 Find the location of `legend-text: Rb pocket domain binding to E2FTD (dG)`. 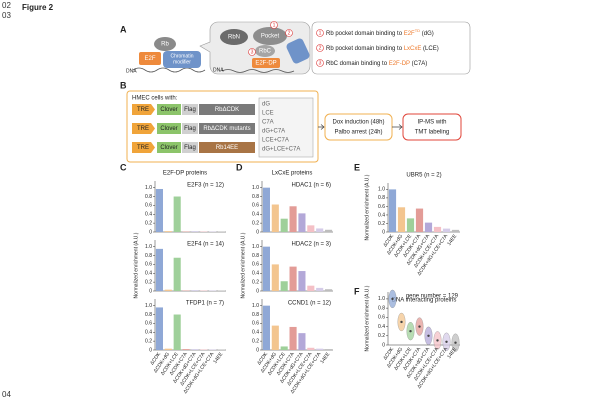

legend-text: Rb pocket domain binding to E2FTD (dG) is located at coordinates (380, 32).